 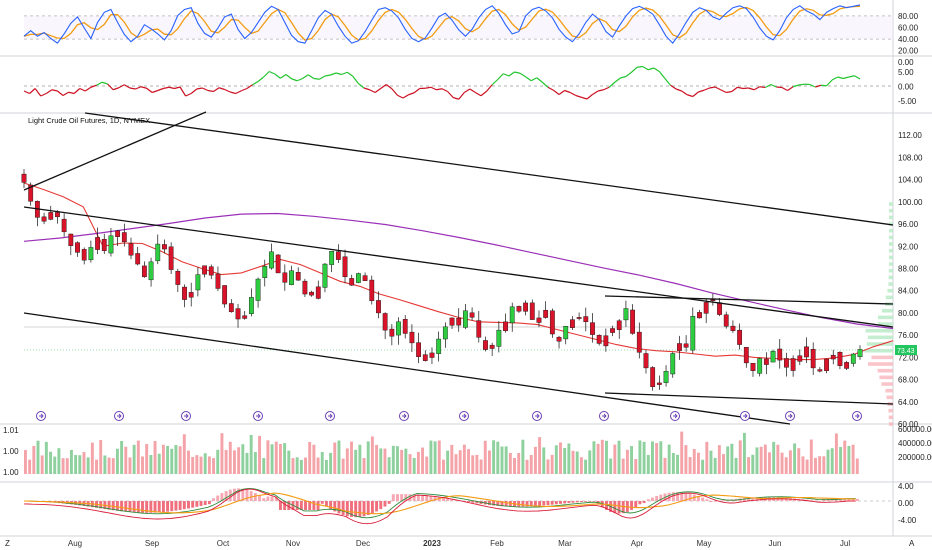 I want to click on last-price-tag: 73.43, so click(x=906, y=350).